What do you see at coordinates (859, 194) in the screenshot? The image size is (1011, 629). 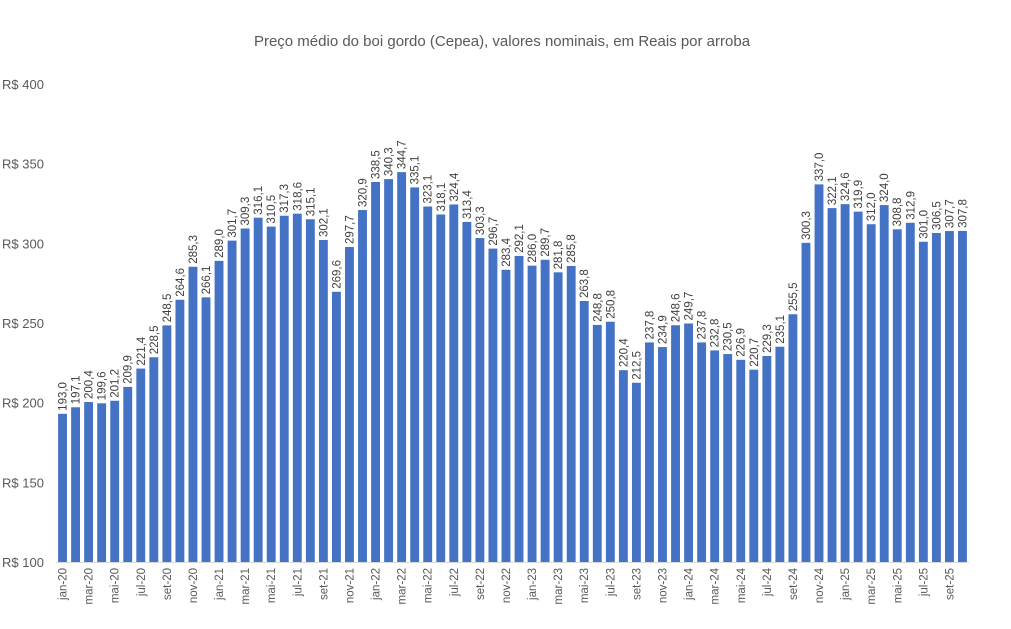 I see `data-label: 319,9` at bounding box center [859, 194].